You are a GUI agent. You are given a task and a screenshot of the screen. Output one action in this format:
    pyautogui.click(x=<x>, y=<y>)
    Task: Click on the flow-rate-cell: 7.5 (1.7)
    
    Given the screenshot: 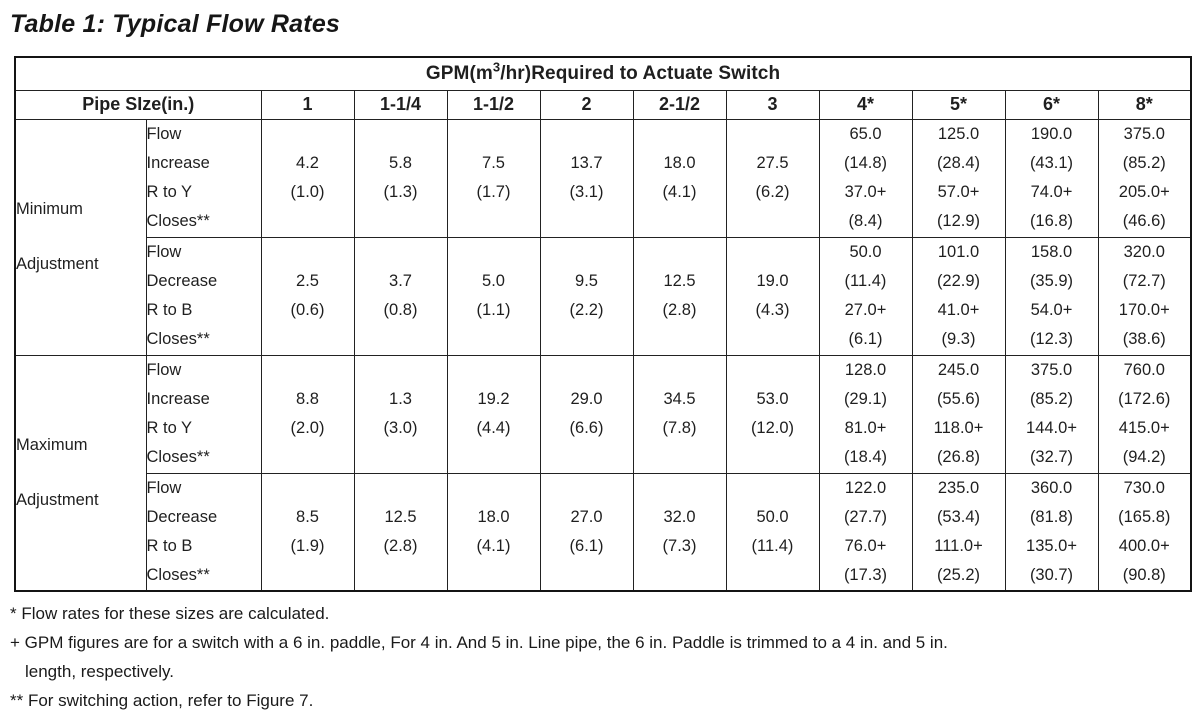 What is the action you would take?
    pyautogui.click(x=493, y=178)
    